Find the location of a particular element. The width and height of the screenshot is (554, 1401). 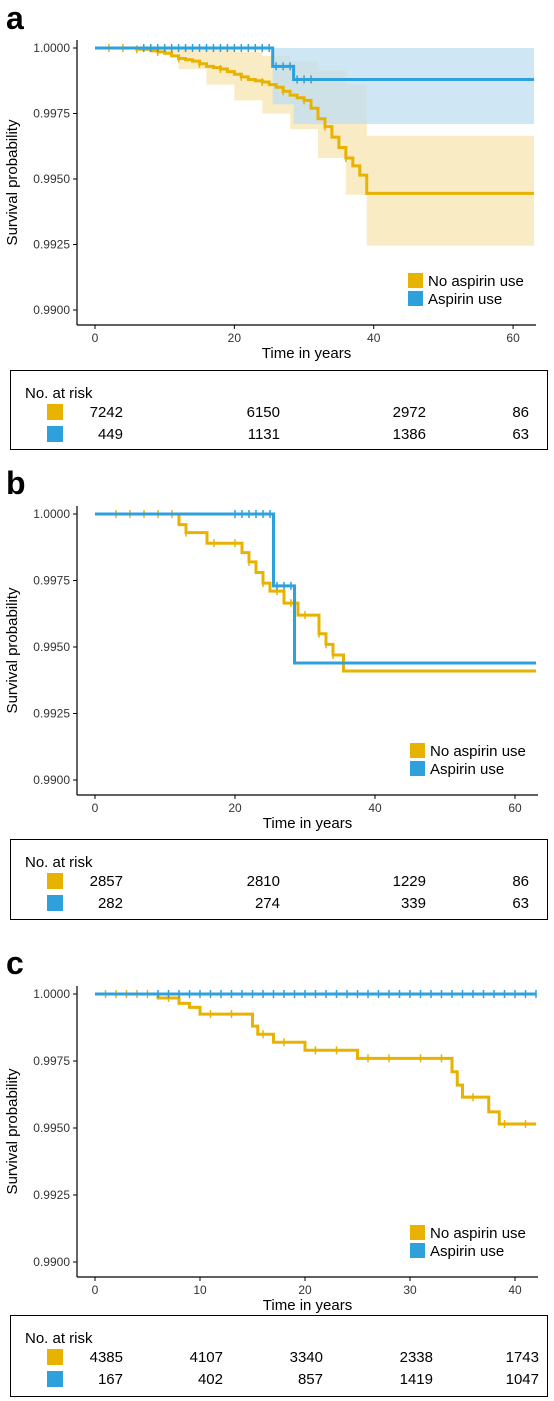

risk-value: 449 is located at coordinates (110, 434).